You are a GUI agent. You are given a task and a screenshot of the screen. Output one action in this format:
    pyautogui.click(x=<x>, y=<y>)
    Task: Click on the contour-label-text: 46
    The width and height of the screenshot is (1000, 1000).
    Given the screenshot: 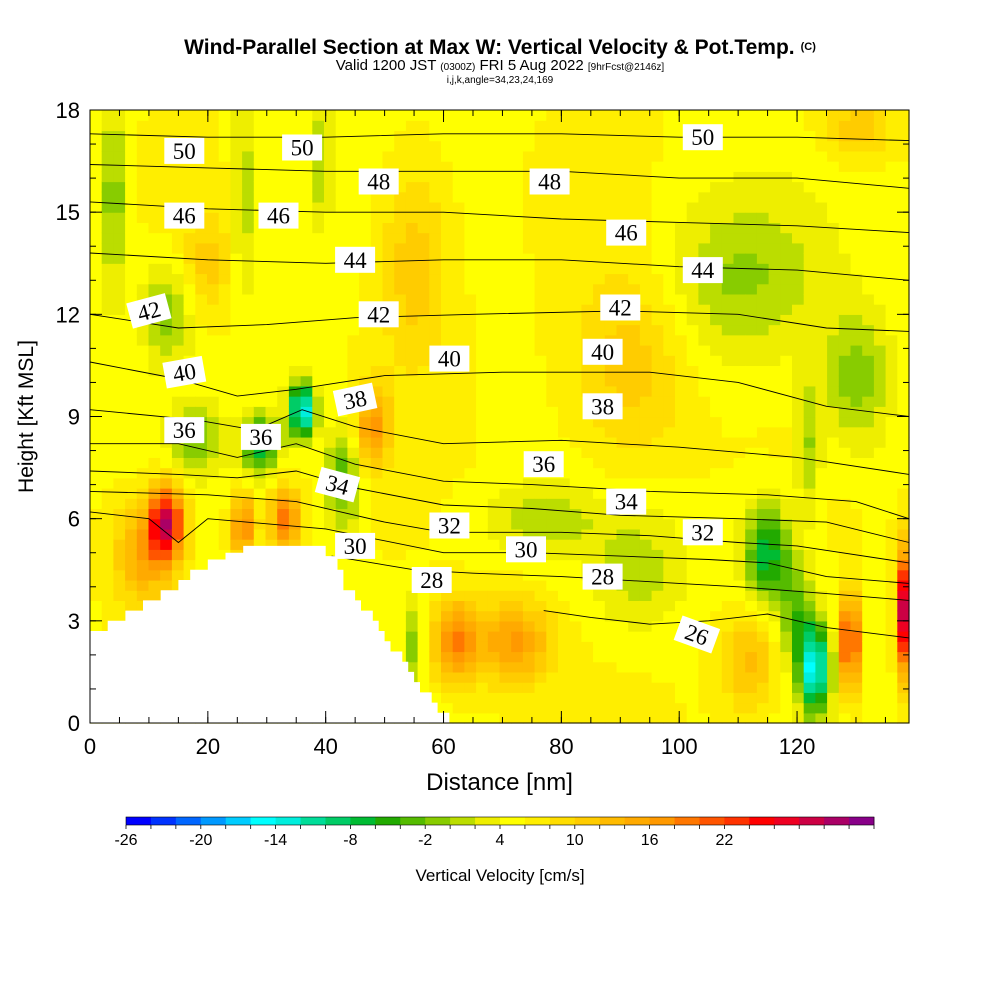 What is the action you would take?
    pyautogui.click(x=278, y=216)
    